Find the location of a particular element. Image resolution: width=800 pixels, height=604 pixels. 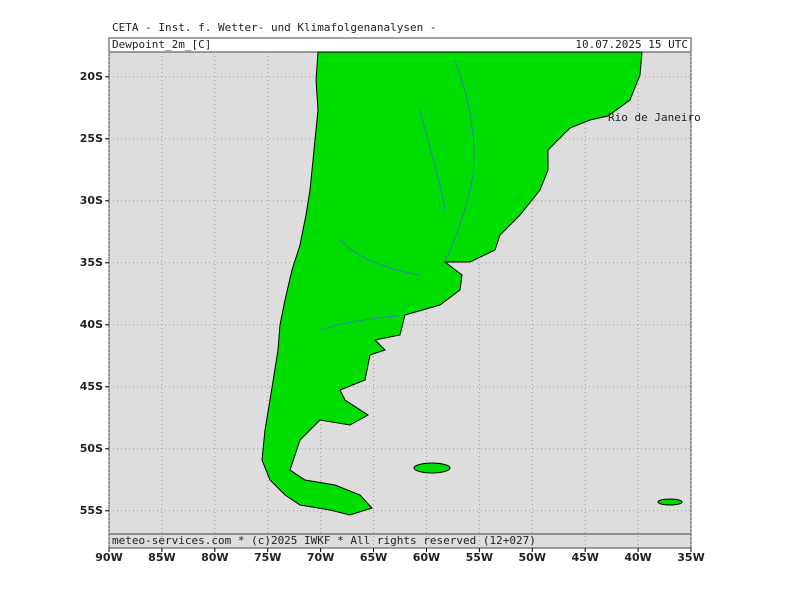

x-tick-label: 70W is located at coordinates (320, 557).